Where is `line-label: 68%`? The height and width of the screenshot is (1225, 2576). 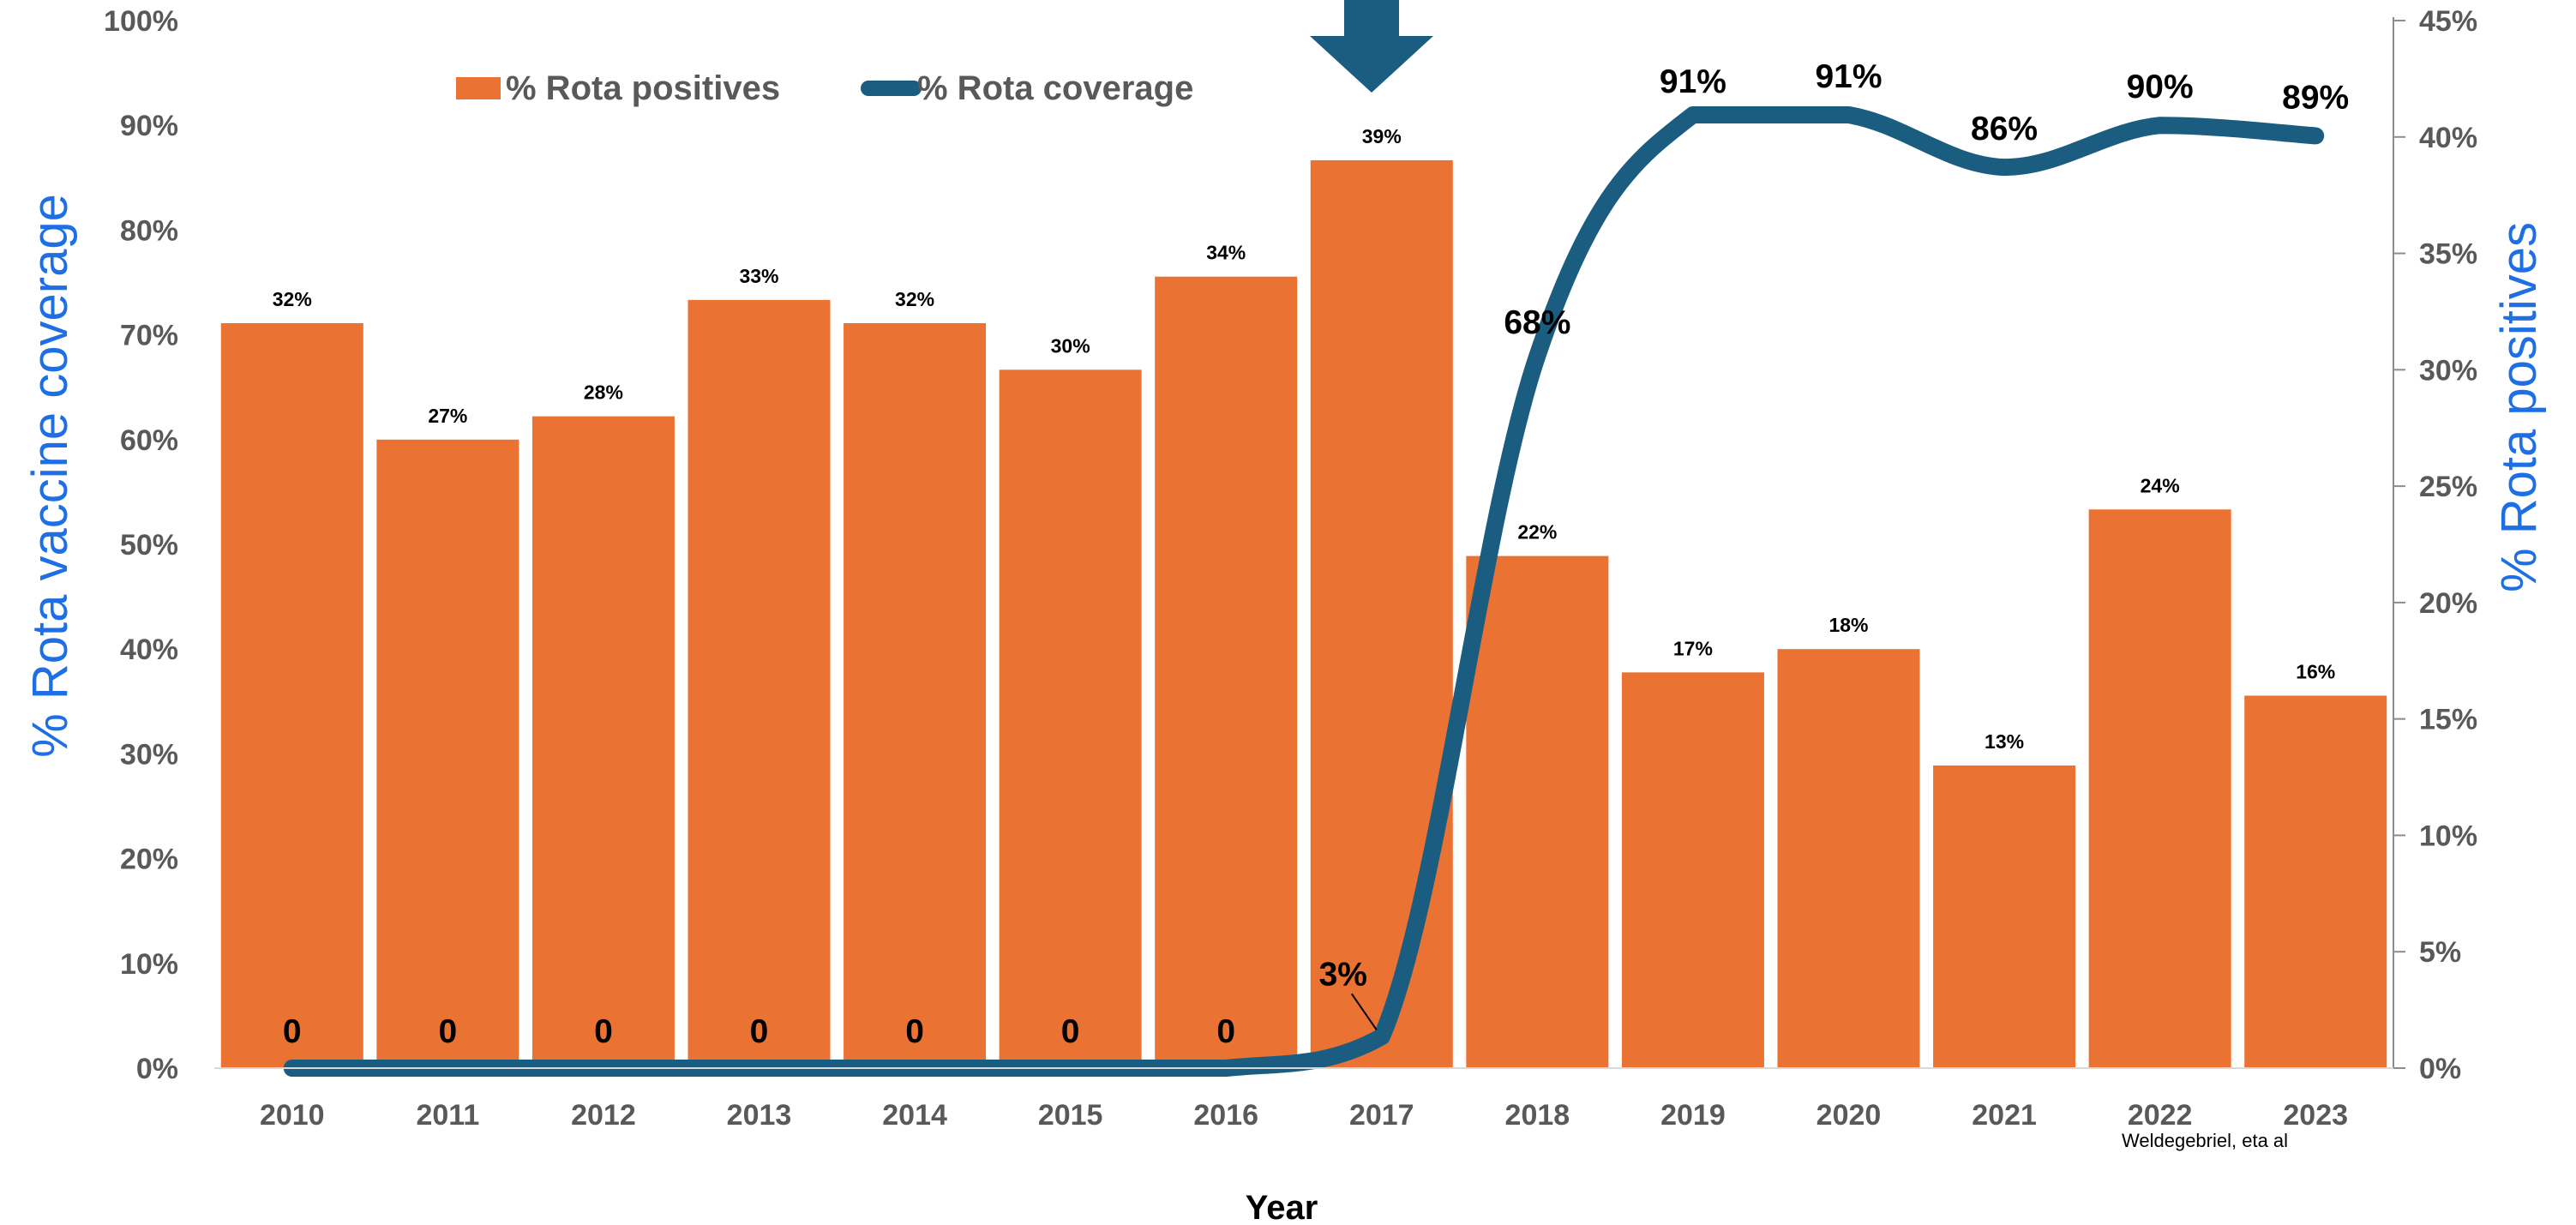
line-label: 68% is located at coordinates (1537, 322).